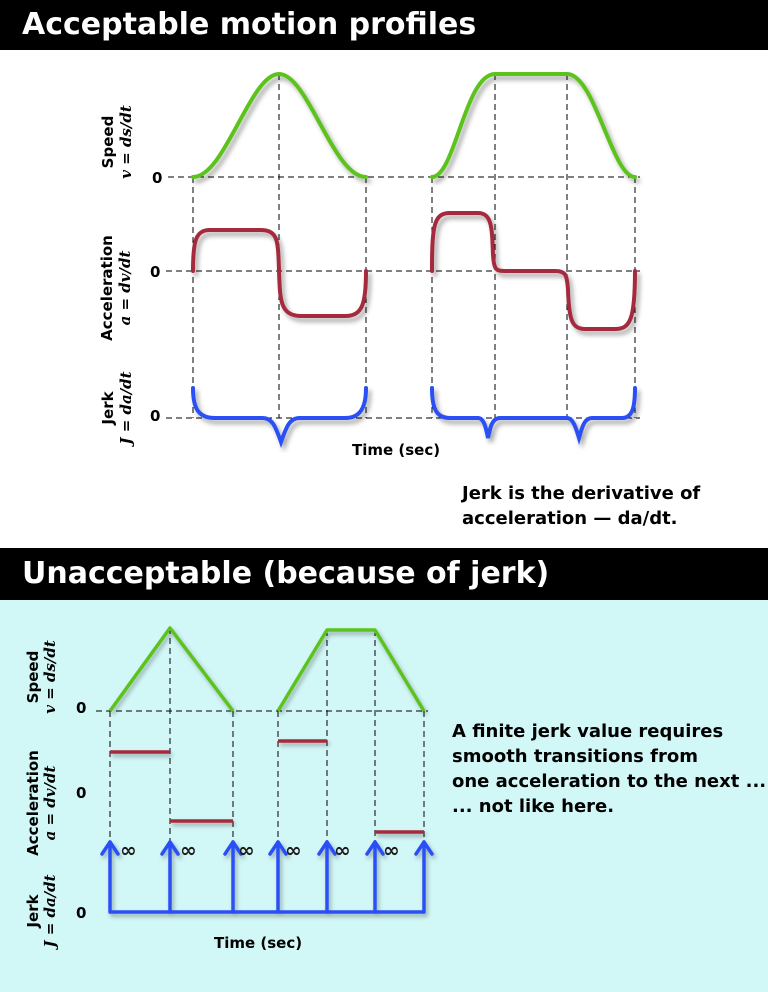  Describe the element at coordinates (108, 142) in the screenshot. I see `top-speed-label: Speed` at that location.